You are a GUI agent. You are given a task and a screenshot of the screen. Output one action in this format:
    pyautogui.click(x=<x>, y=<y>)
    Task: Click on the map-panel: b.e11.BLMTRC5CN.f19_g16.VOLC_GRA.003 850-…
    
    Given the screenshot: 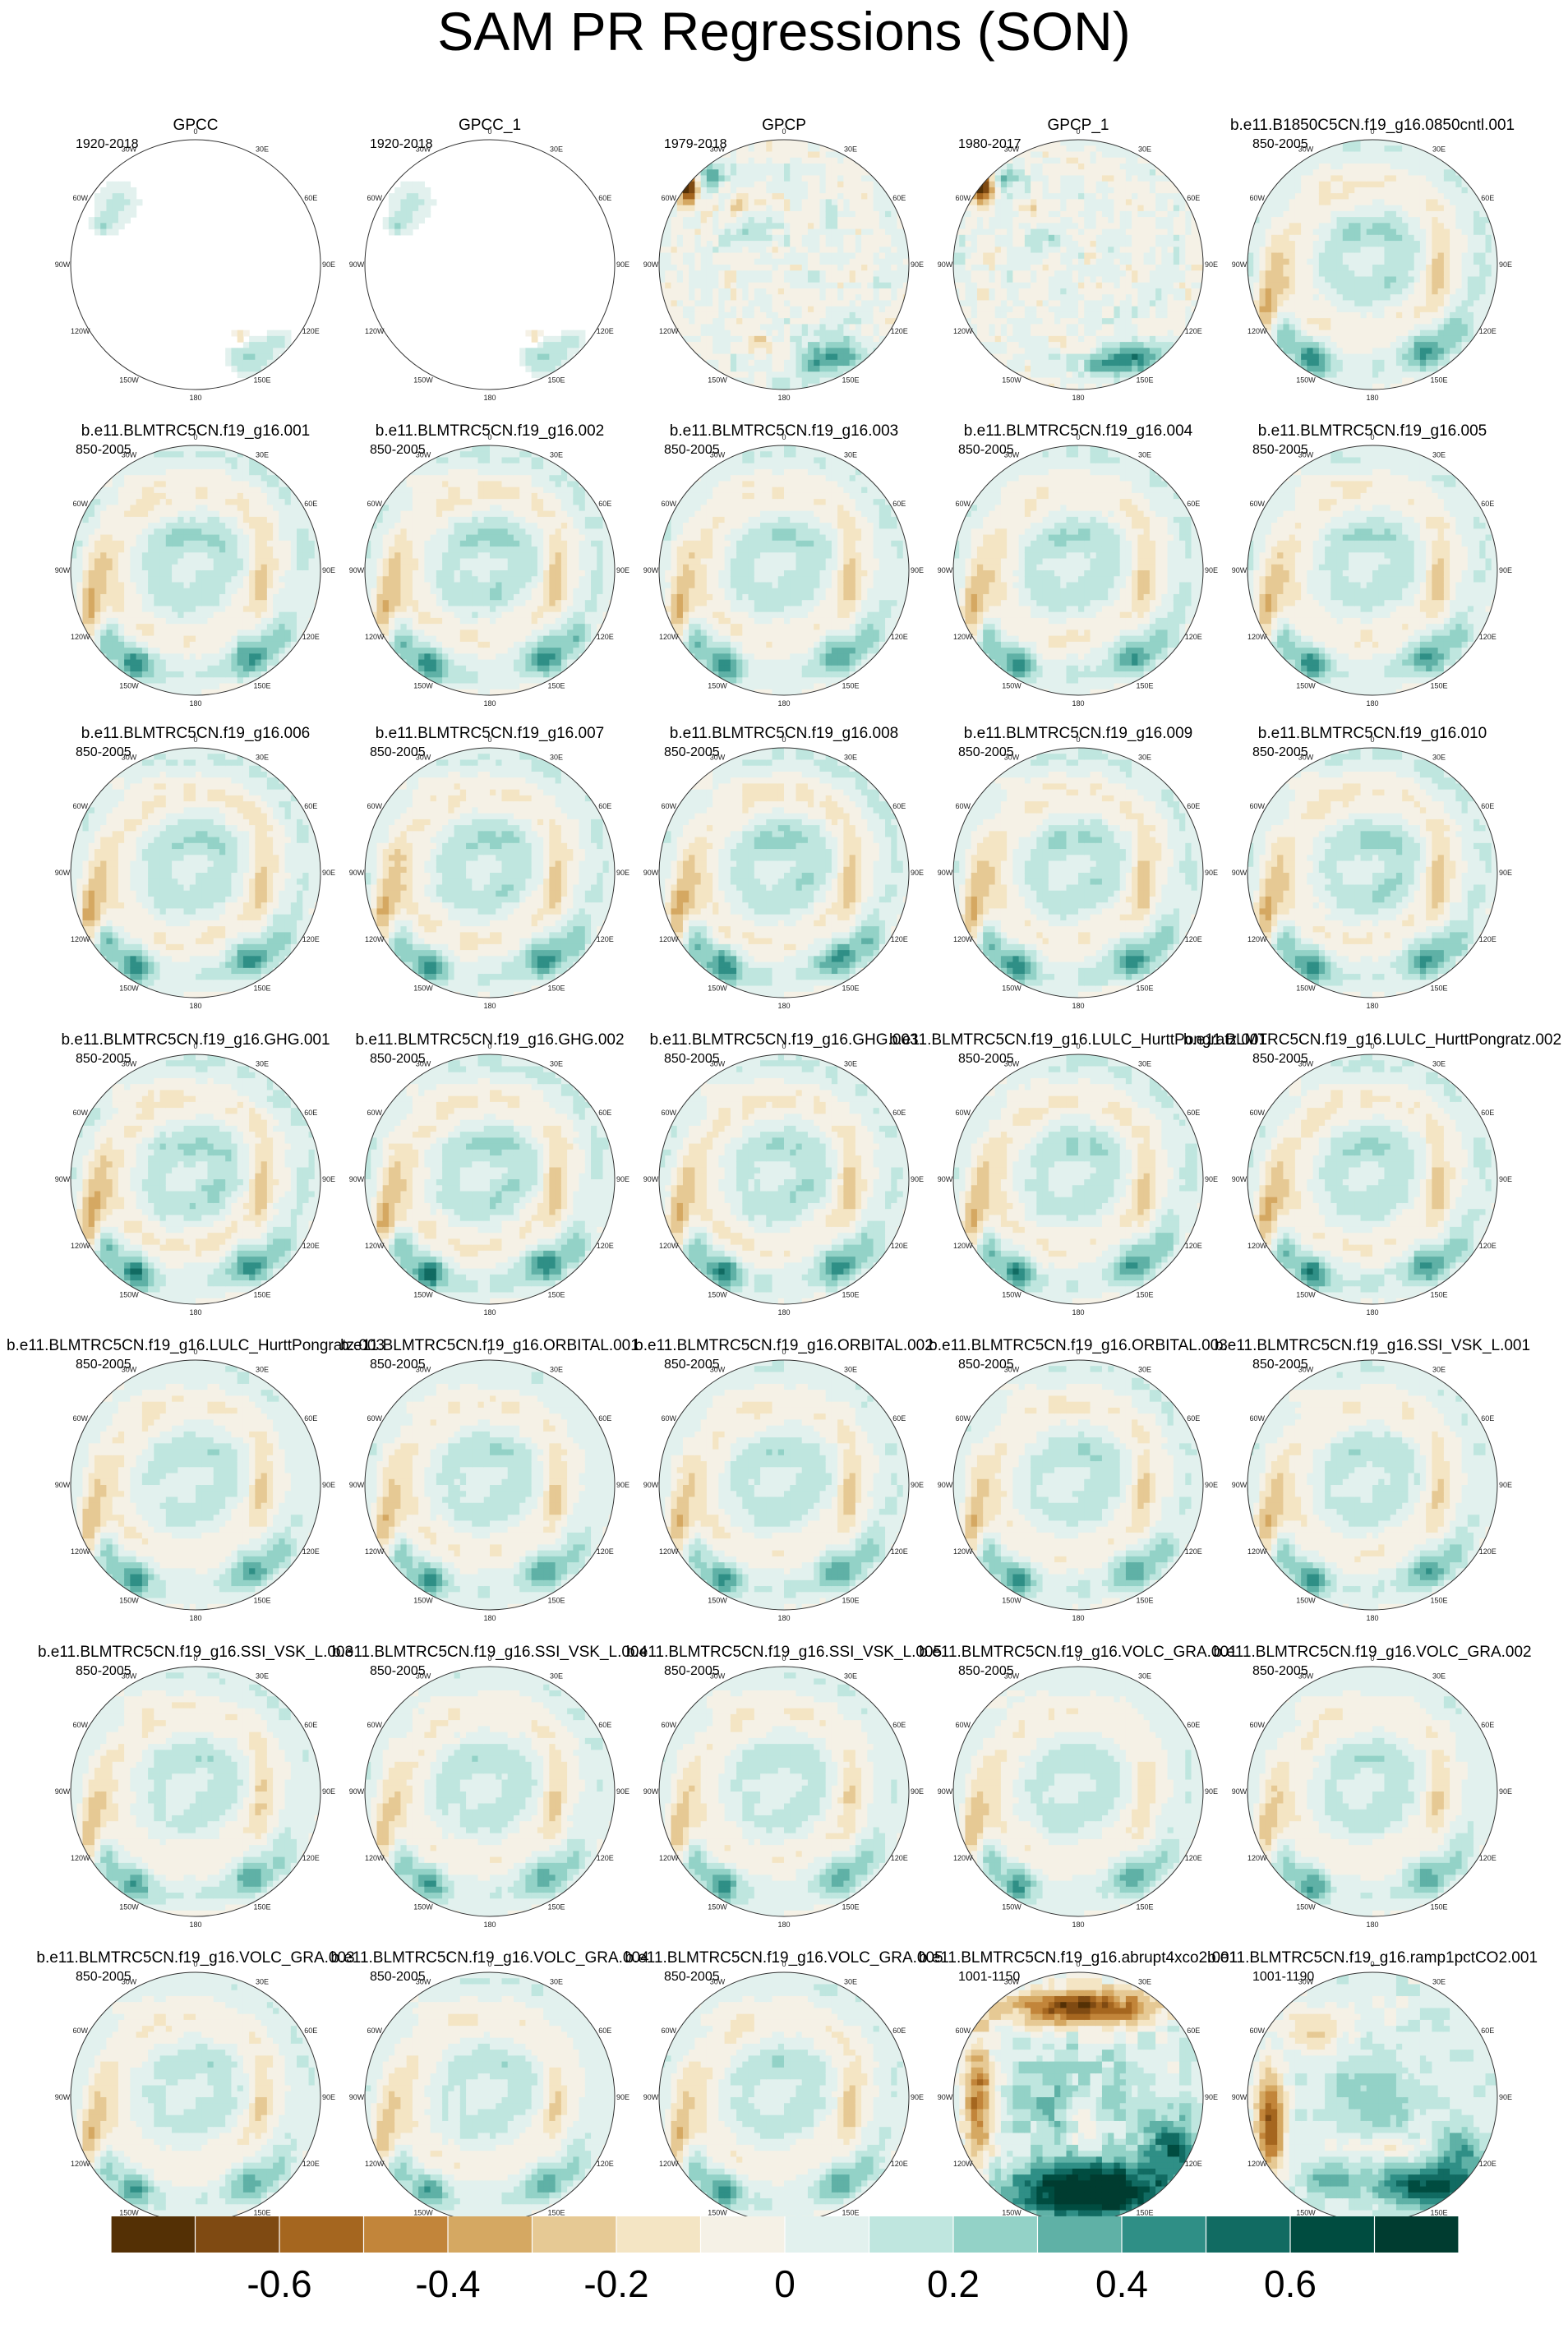 What is the action you would take?
    pyautogui.click(x=195, y=2091)
    